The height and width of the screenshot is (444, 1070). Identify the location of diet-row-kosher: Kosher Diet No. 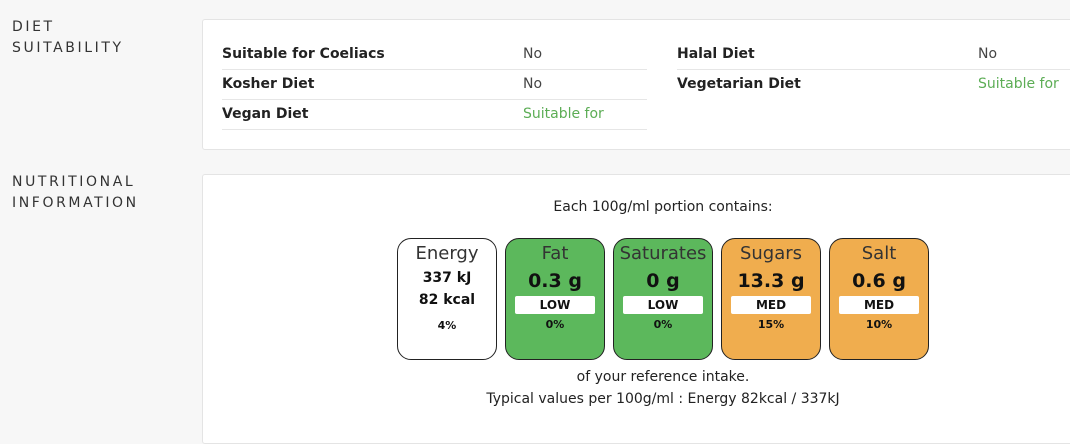
(434, 85).